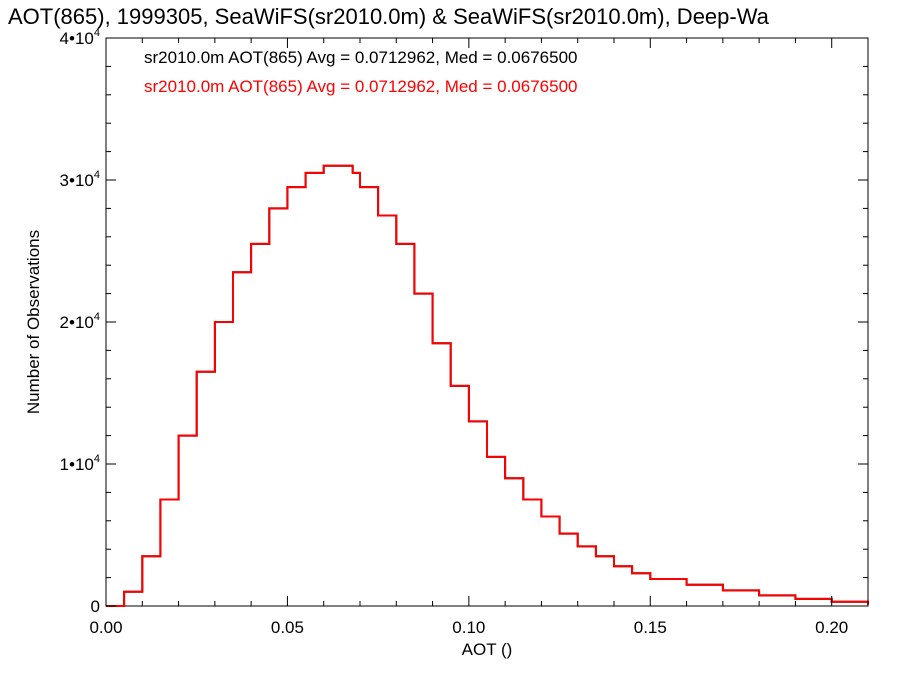 The height and width of the screenshot is (675, 900). I want to click on y-tick-label: 2•104, so click(80, 321).